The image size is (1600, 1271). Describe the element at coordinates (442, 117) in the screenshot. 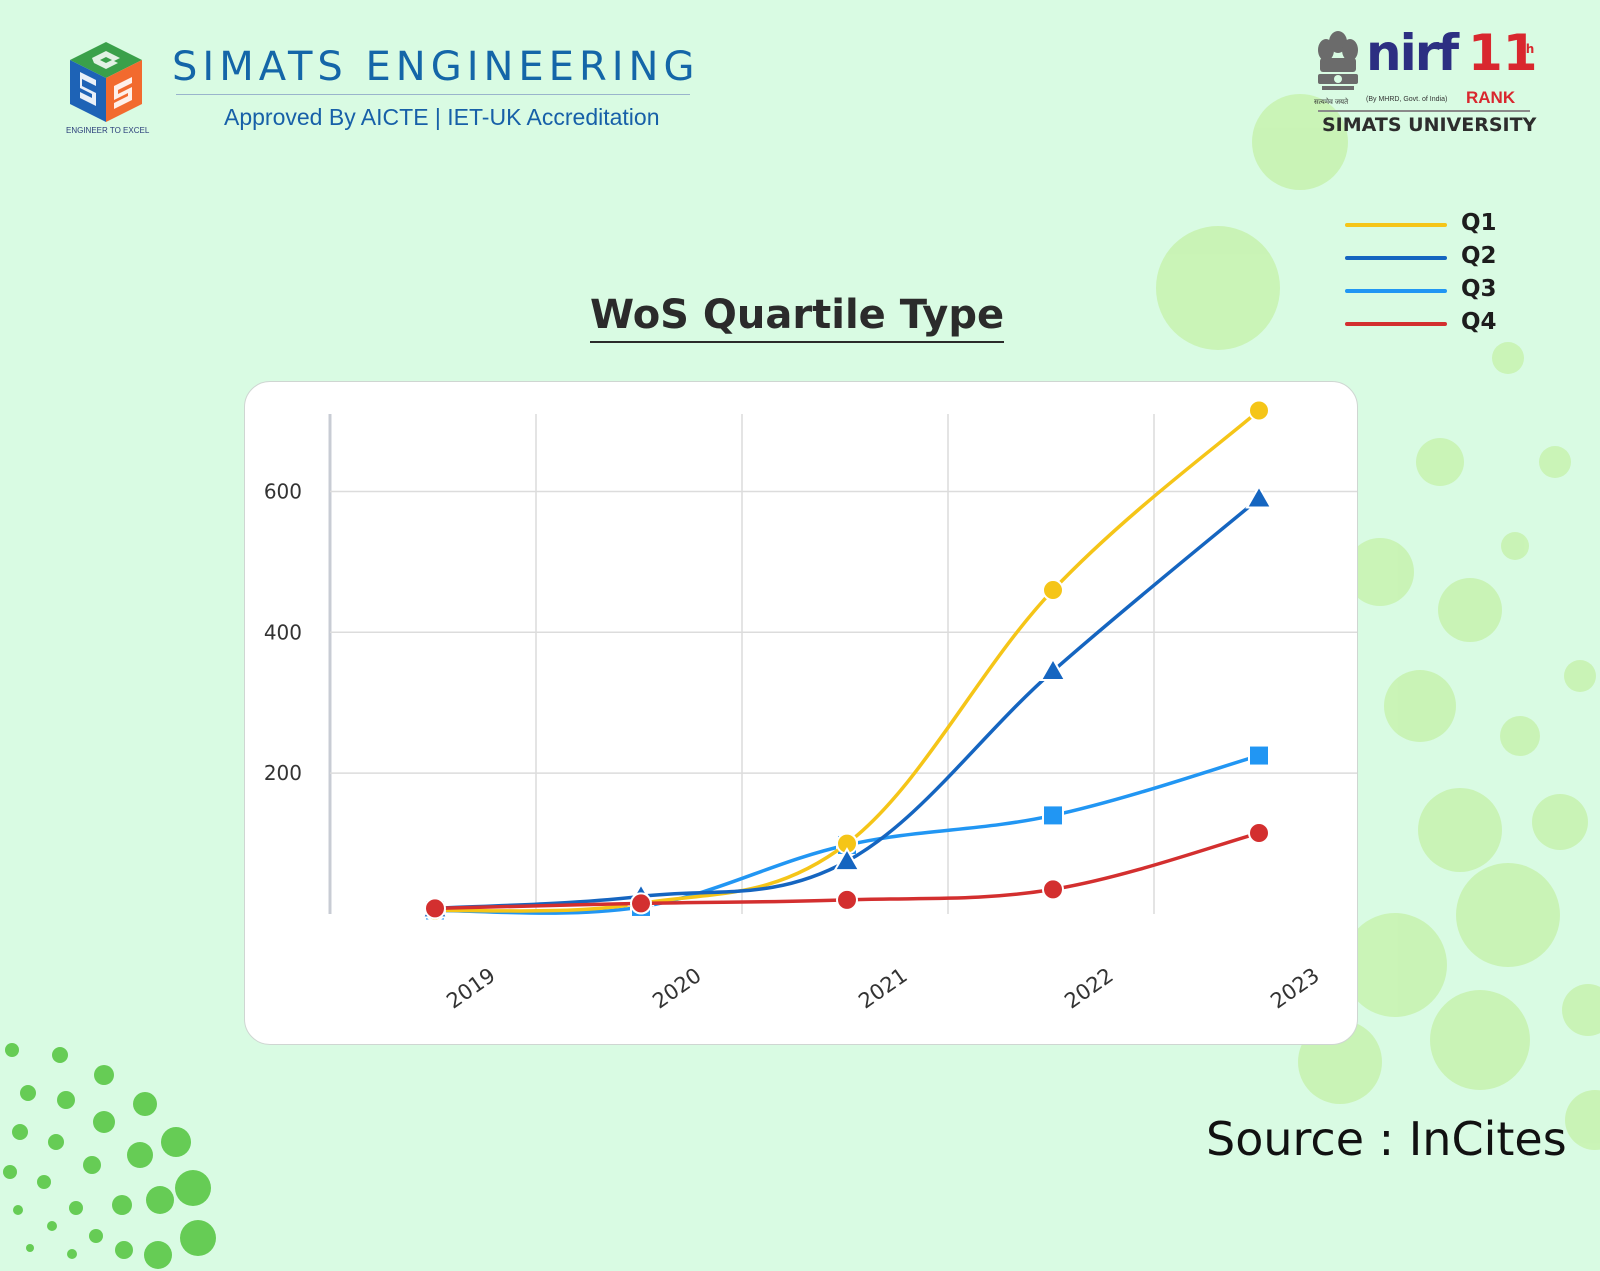

I see `brand-accreditation: Approved By AICTE | IET-UK Accreditation` at that location.